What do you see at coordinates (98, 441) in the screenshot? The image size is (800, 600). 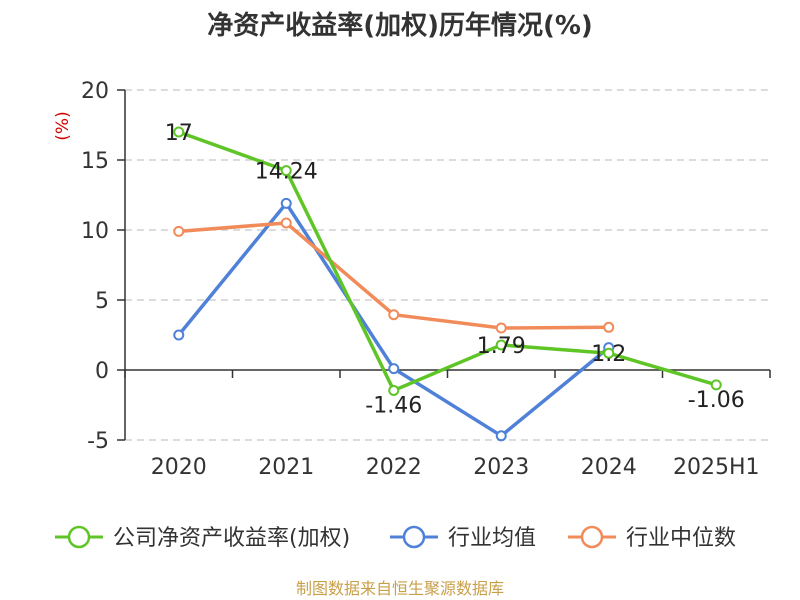 I see `y-tick-label-5: -5` at bounding box center [98, 441].